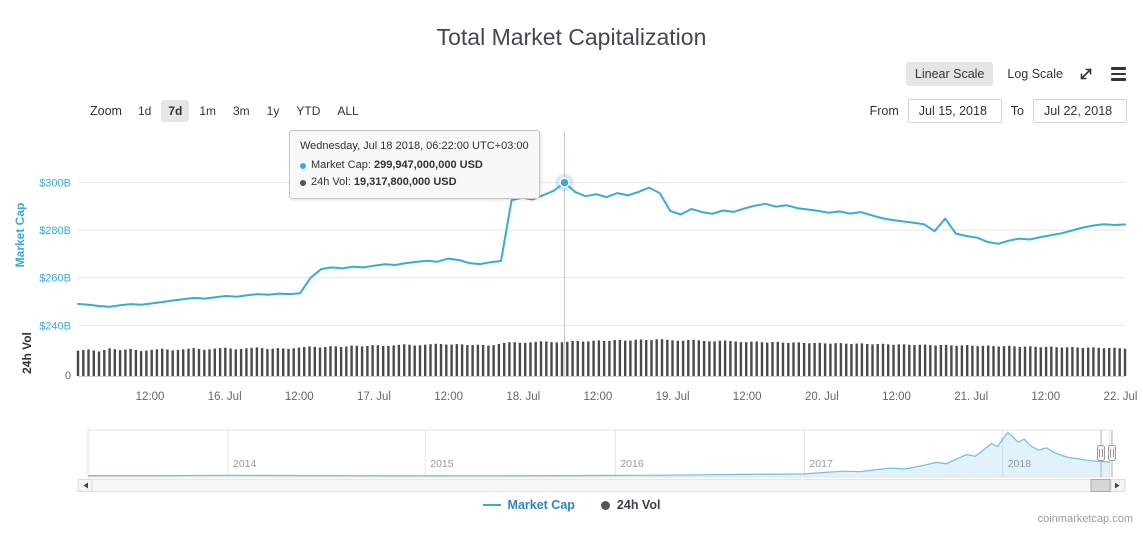  Describe the element at coordinates (1035, 74) in the screenshot. I see `log-scale-button: Log Scale` at that location.